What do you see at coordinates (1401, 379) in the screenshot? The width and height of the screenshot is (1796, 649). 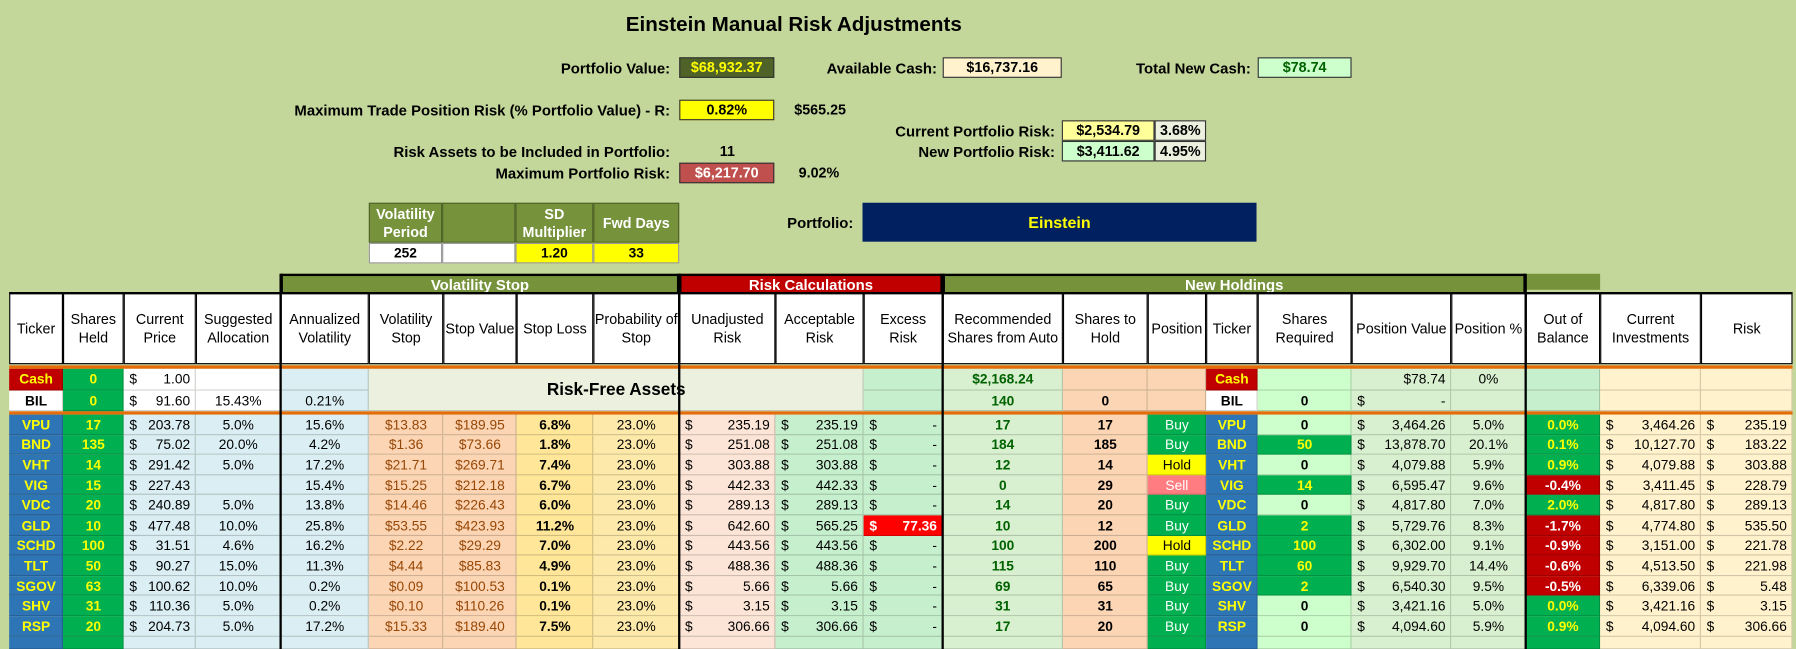 I see `cell: $78.74` at bounding box center [1401, 379].